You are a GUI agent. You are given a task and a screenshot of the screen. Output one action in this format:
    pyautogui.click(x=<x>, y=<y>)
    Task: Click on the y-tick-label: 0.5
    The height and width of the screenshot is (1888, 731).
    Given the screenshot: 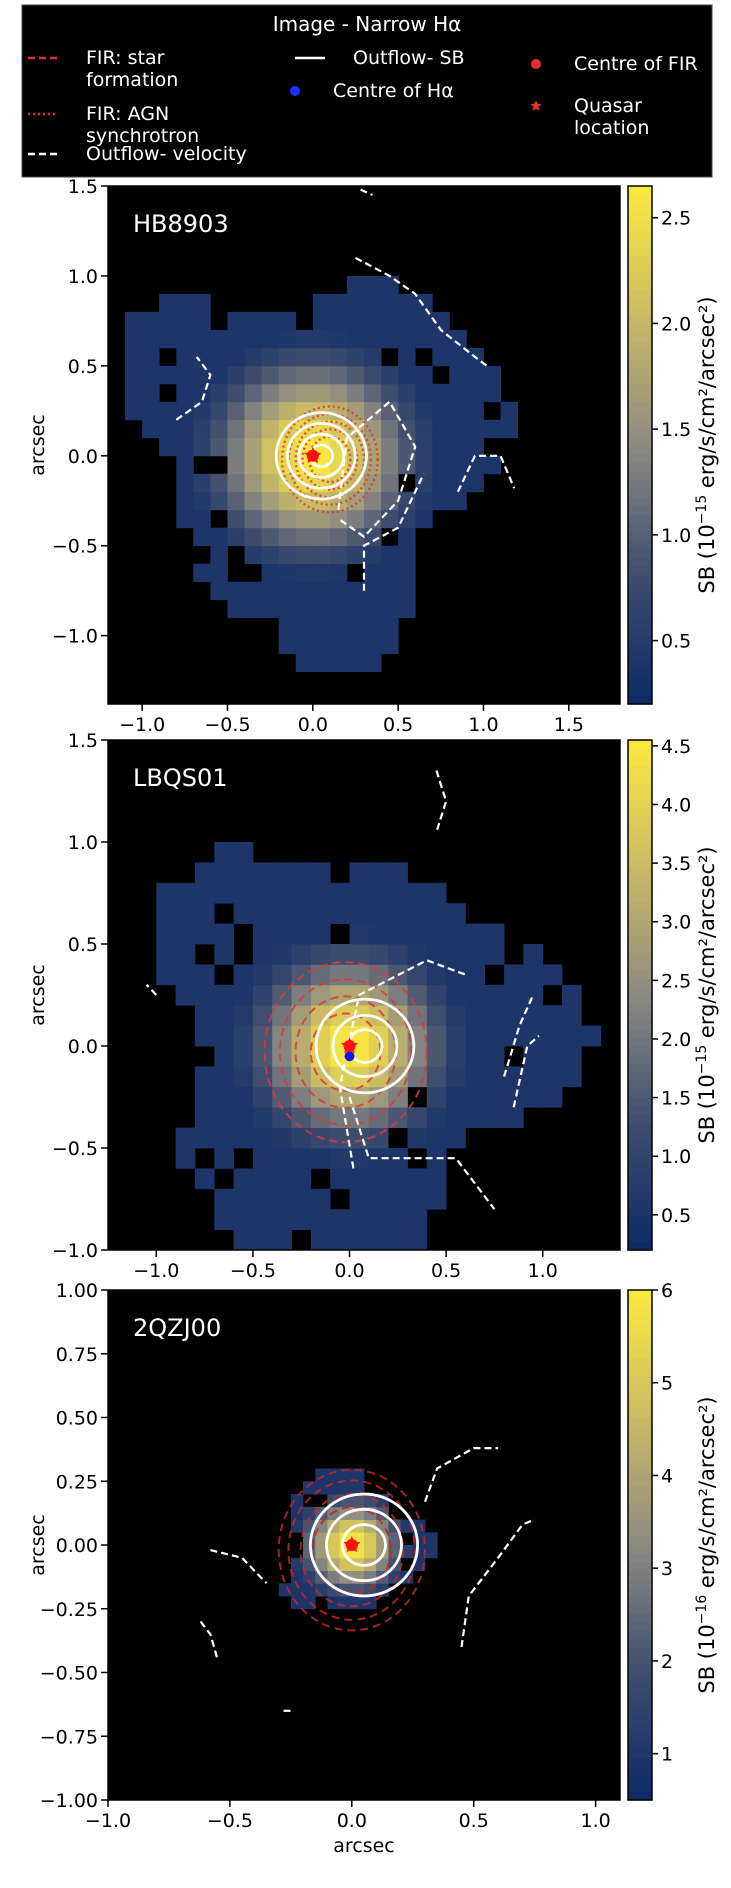 What is the action you would take?
    pyautogui.click(x=83, y=367)
    